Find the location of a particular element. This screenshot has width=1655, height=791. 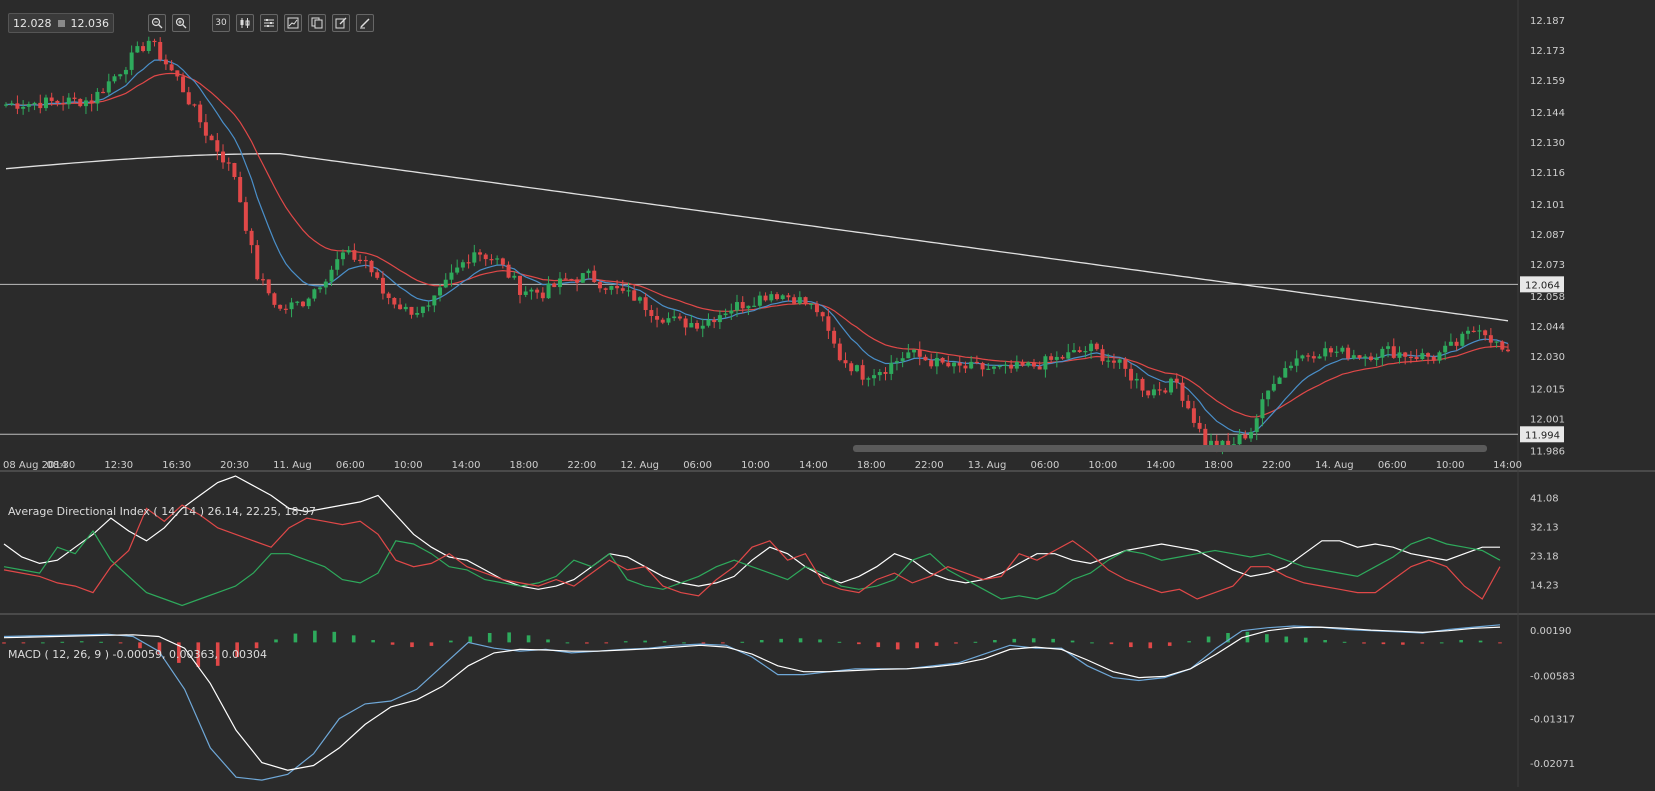

draw-button is located at coordinates (365, 23).